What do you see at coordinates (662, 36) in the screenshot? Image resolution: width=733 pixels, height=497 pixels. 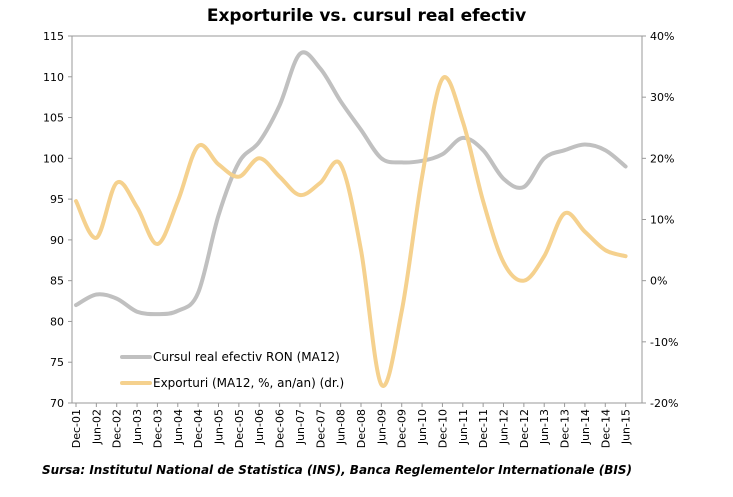 I see `y-right-tick-label: 40%` at bounding box center [662, 36].